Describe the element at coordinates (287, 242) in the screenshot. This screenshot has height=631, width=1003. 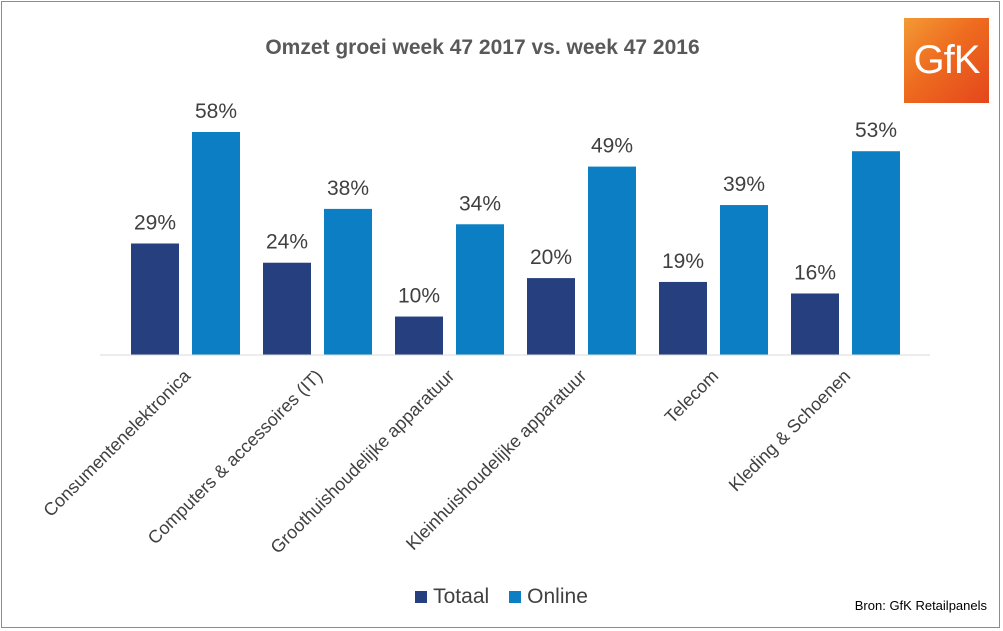
I see `data-label-totaal: 24%` at that location.